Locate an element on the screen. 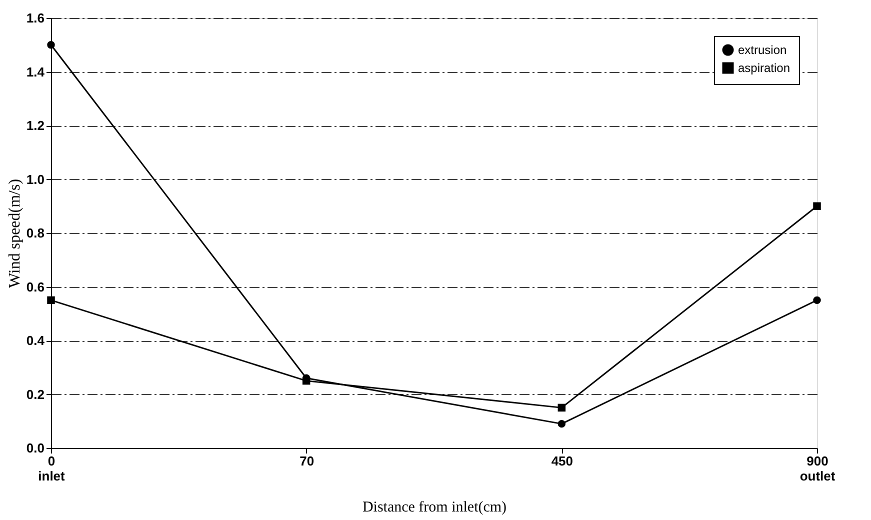  y-tick-label: 1.0 is located at coordinates (35, 179).